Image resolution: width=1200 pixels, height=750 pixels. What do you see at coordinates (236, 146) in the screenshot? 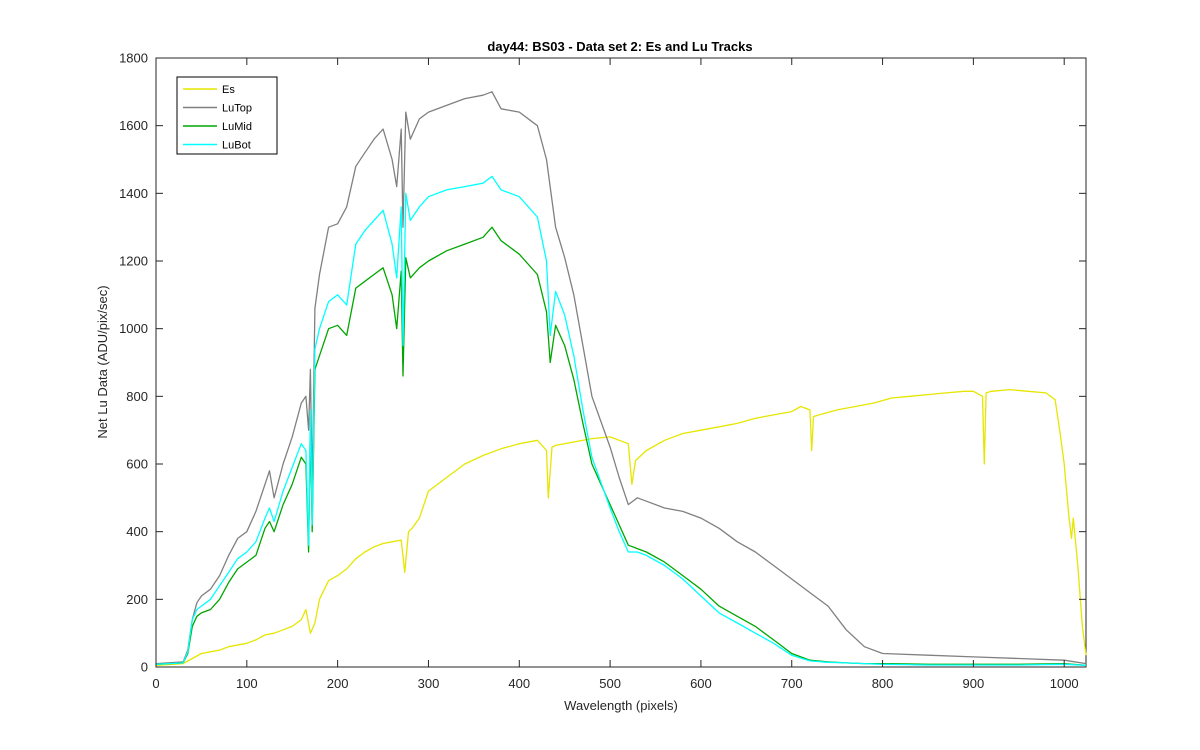
I see `legend-label-lubot: LuBot` at bounding box center [236, 146].